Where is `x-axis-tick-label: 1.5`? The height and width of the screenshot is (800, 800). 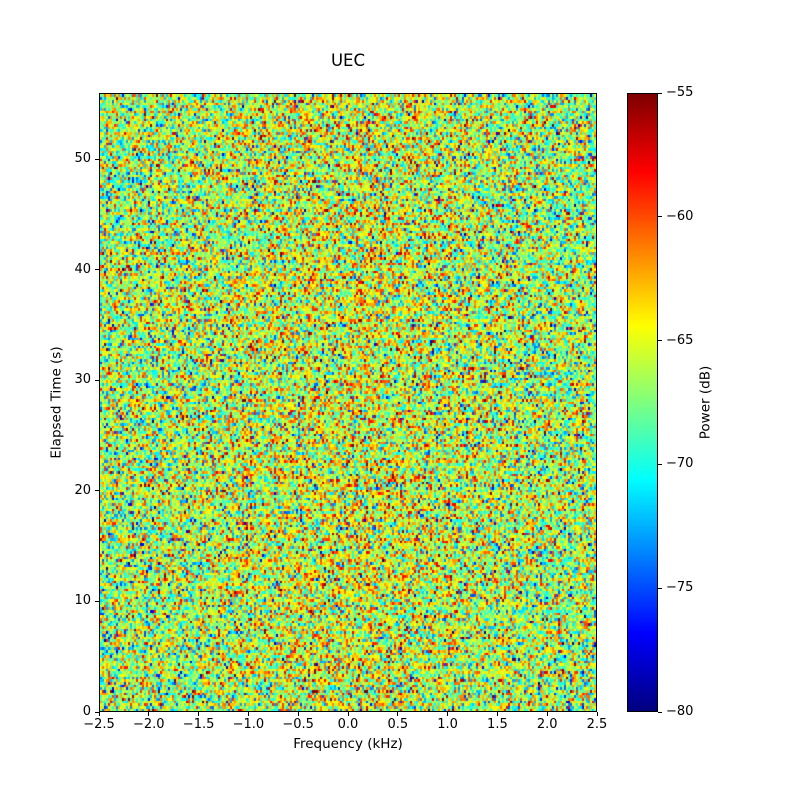
x-axis-tick-label: 1.5 is located at coordinates (497, 724).